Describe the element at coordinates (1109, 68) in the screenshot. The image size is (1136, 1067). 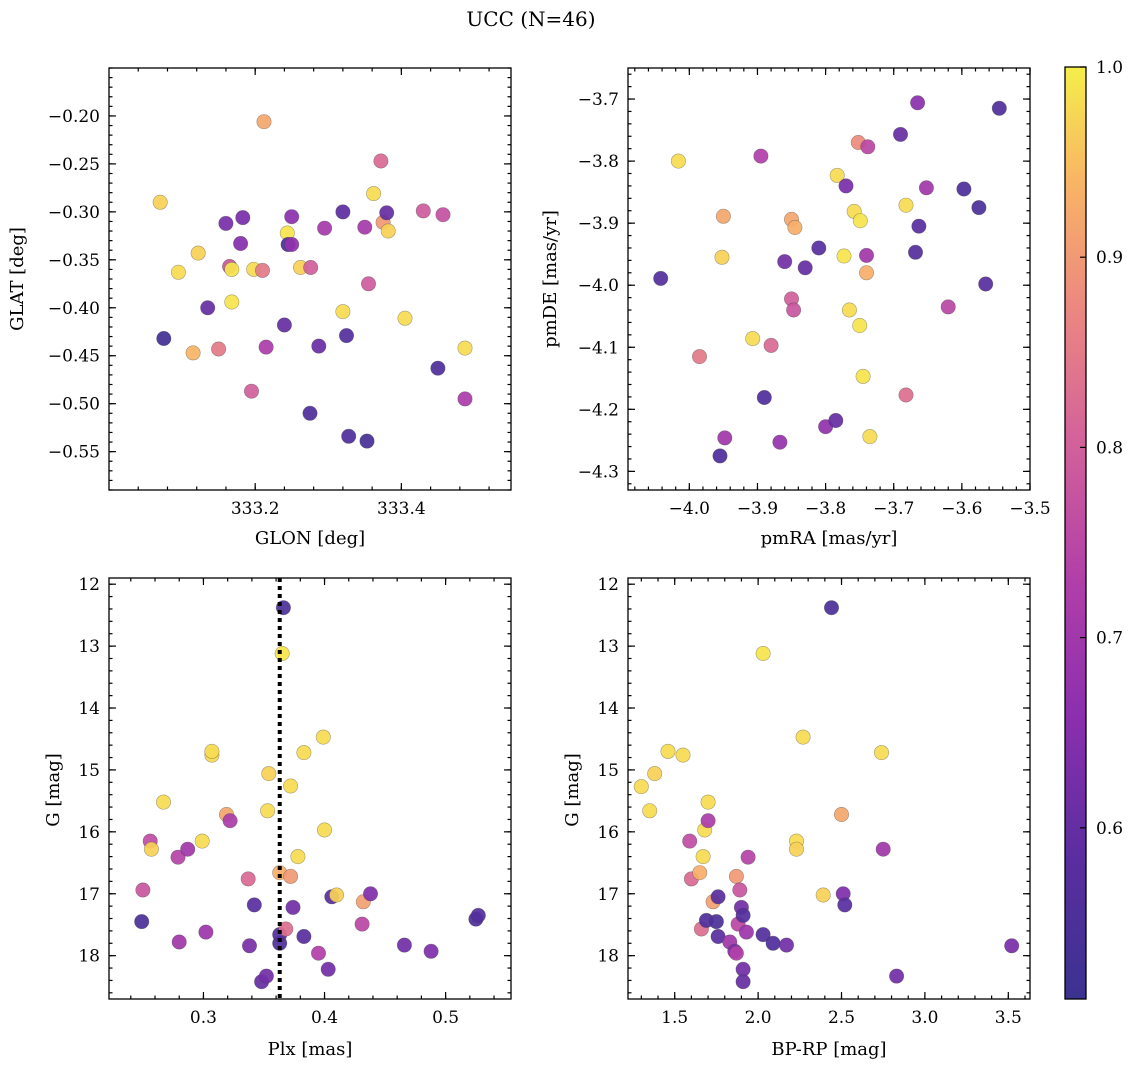
I see `colorbar-tick-label: 1.0` at that location.